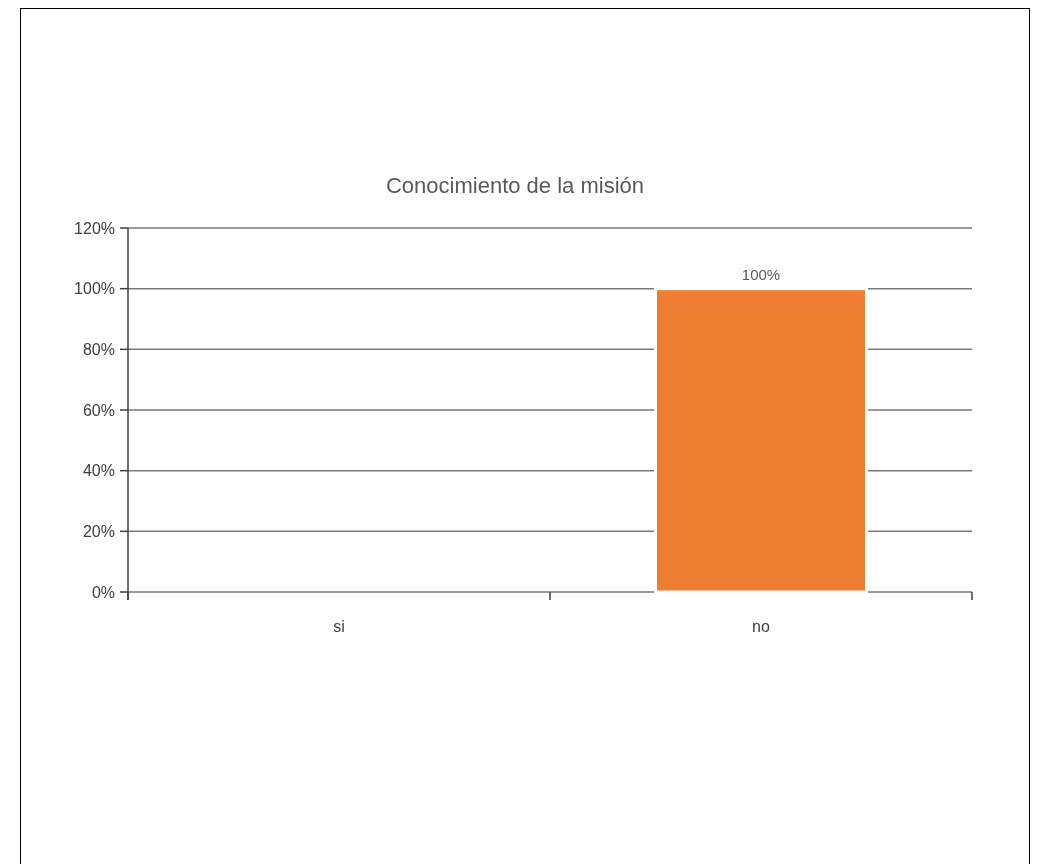 This screenshot has height=864, width=1044. Describe the element at coordinates (98, 471) in the screenshot. I see `y-tick-label: 40%` at that location.